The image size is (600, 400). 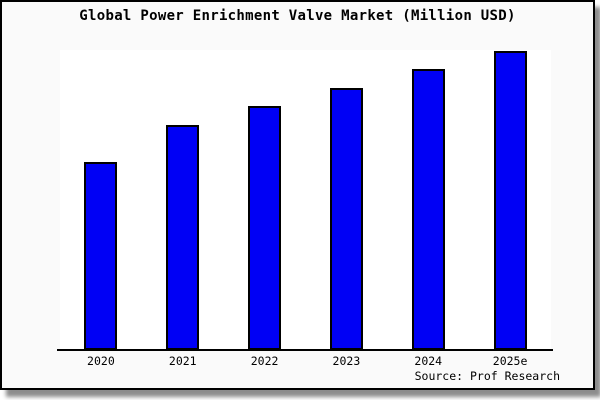 What do you see at coordinates (487, 376) in the screenshot?
I see `source-credit: Source: Prof Research` at bounding box center [487, 376].